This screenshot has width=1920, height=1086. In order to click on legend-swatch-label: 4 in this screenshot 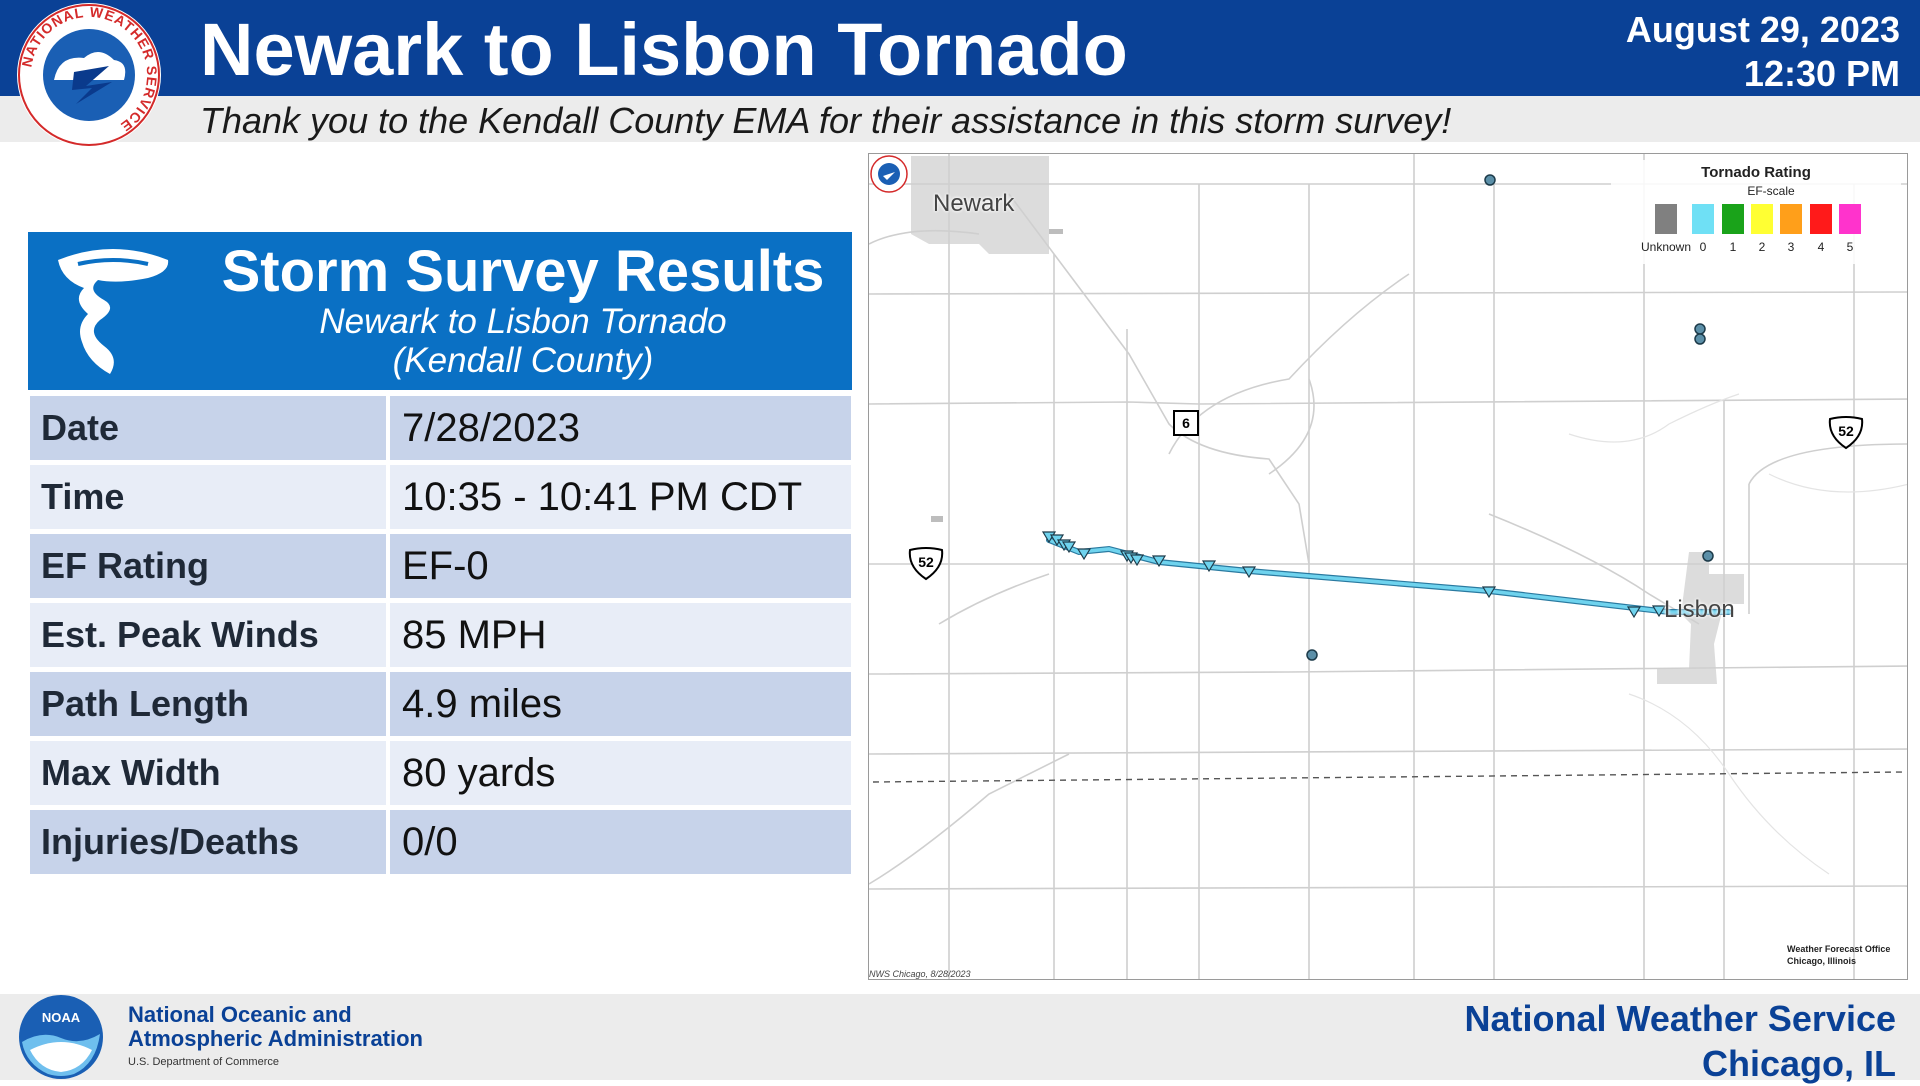, I will do `click(1821, 247)`.